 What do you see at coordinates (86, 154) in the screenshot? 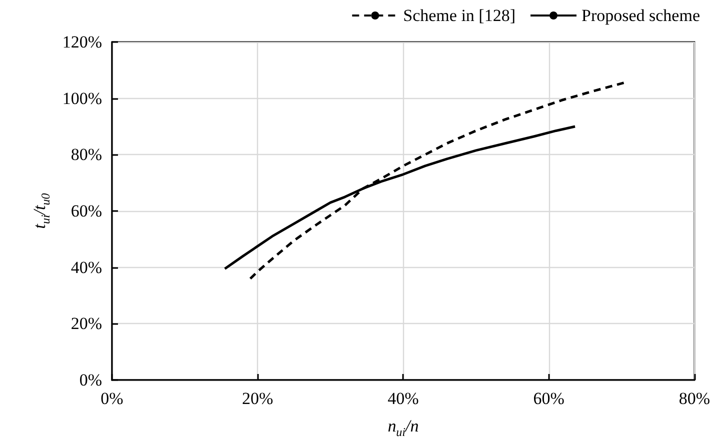
I see `y-tick-label: 80%` at bounding box center [86, 154].